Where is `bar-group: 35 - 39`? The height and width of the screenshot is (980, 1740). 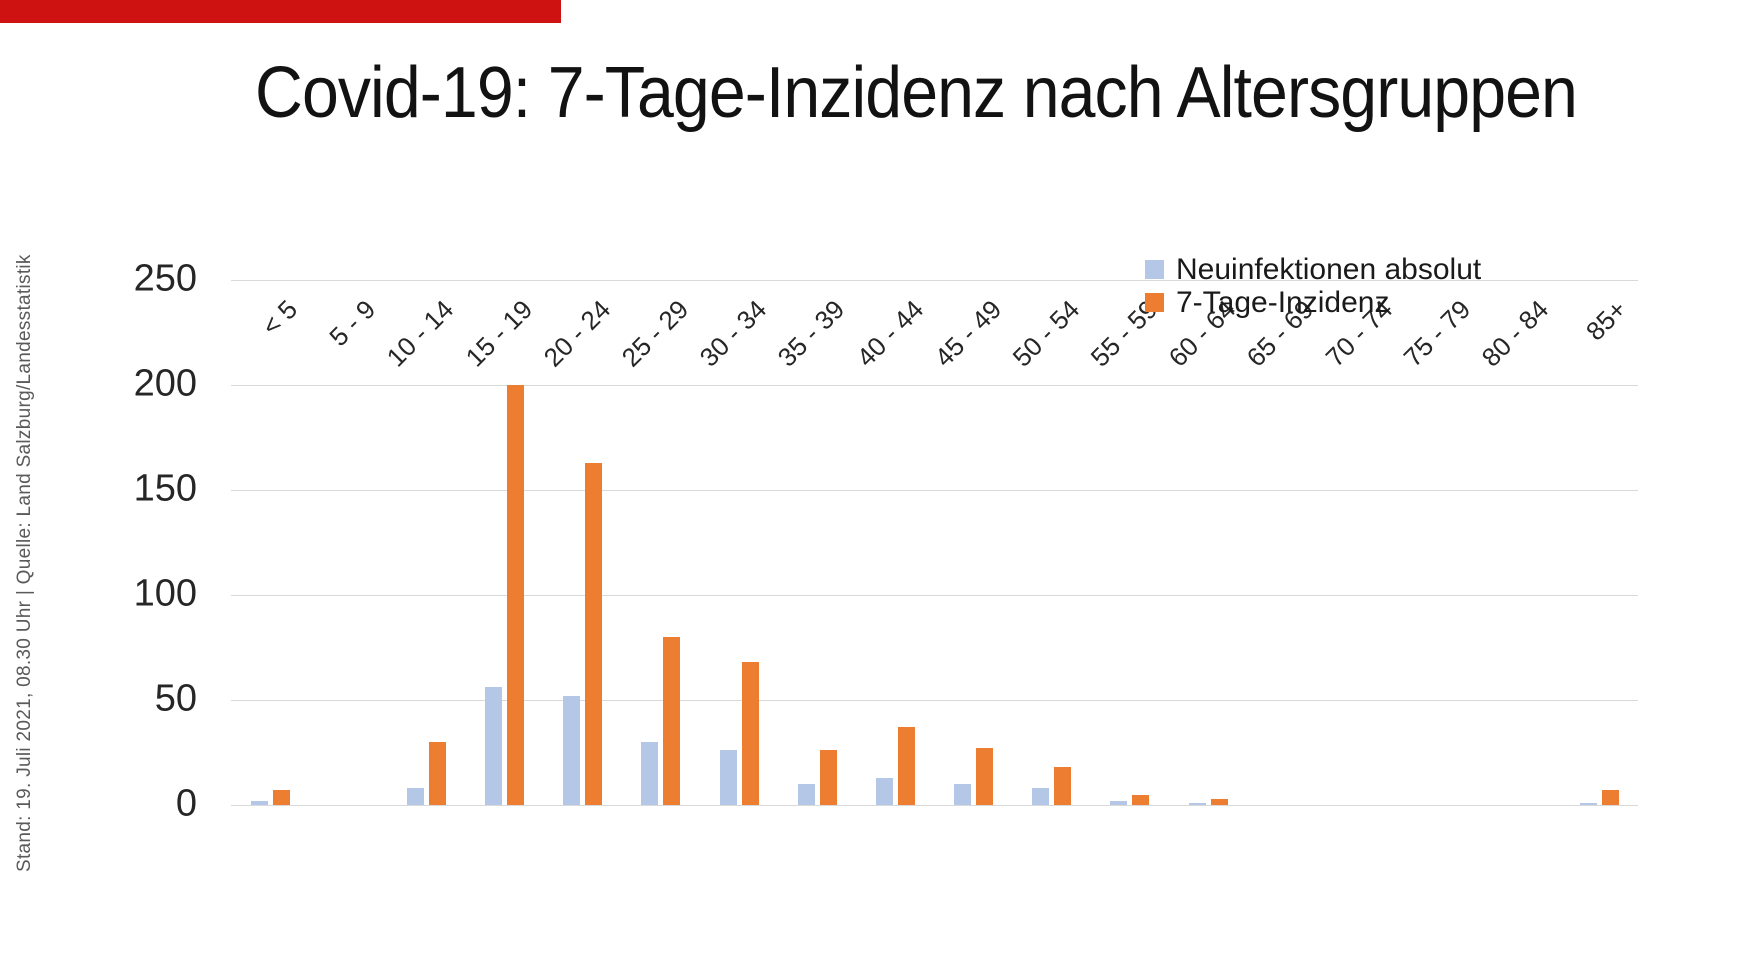 bar-group: 35 - 39 is located at coordinates (814, 542).